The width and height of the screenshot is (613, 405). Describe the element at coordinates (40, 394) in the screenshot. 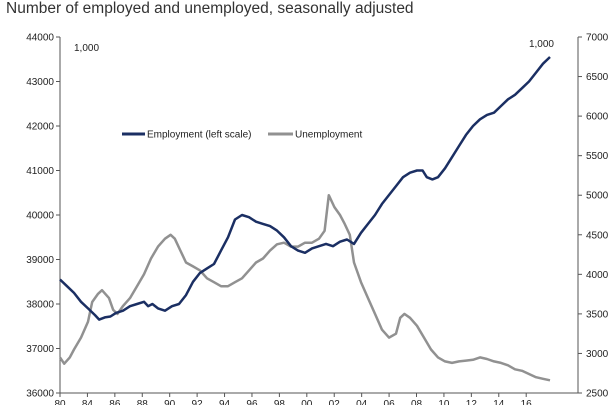

I see `left-tick-label: 36000` at that location.